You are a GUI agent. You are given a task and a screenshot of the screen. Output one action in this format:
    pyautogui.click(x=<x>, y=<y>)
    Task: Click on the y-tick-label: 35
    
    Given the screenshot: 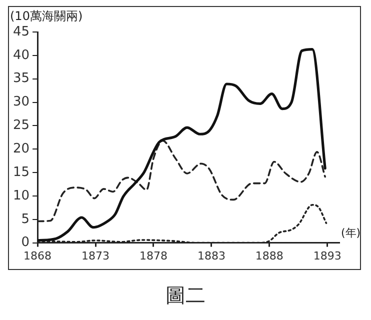 What is the action you would take?
    pyautogui.click(x=21, y=78)
    